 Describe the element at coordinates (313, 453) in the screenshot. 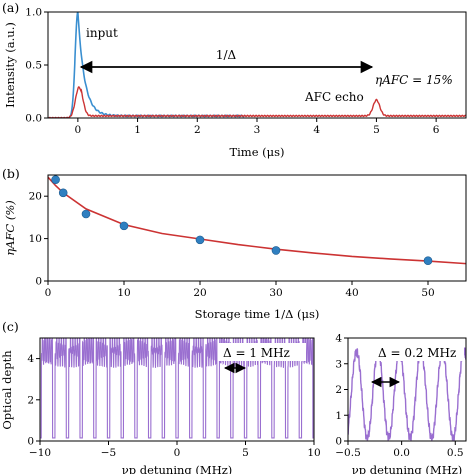

I see `panel-c-left-x-tick-label: 10` at that location.